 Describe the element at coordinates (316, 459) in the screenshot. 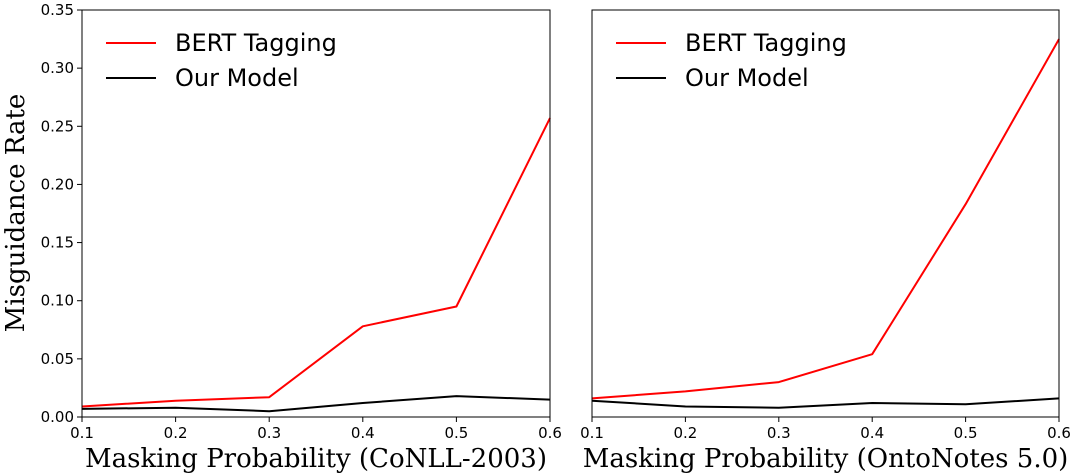

I see `x-axis-label: Masking Probability (CoNLL-2003)` at that location.